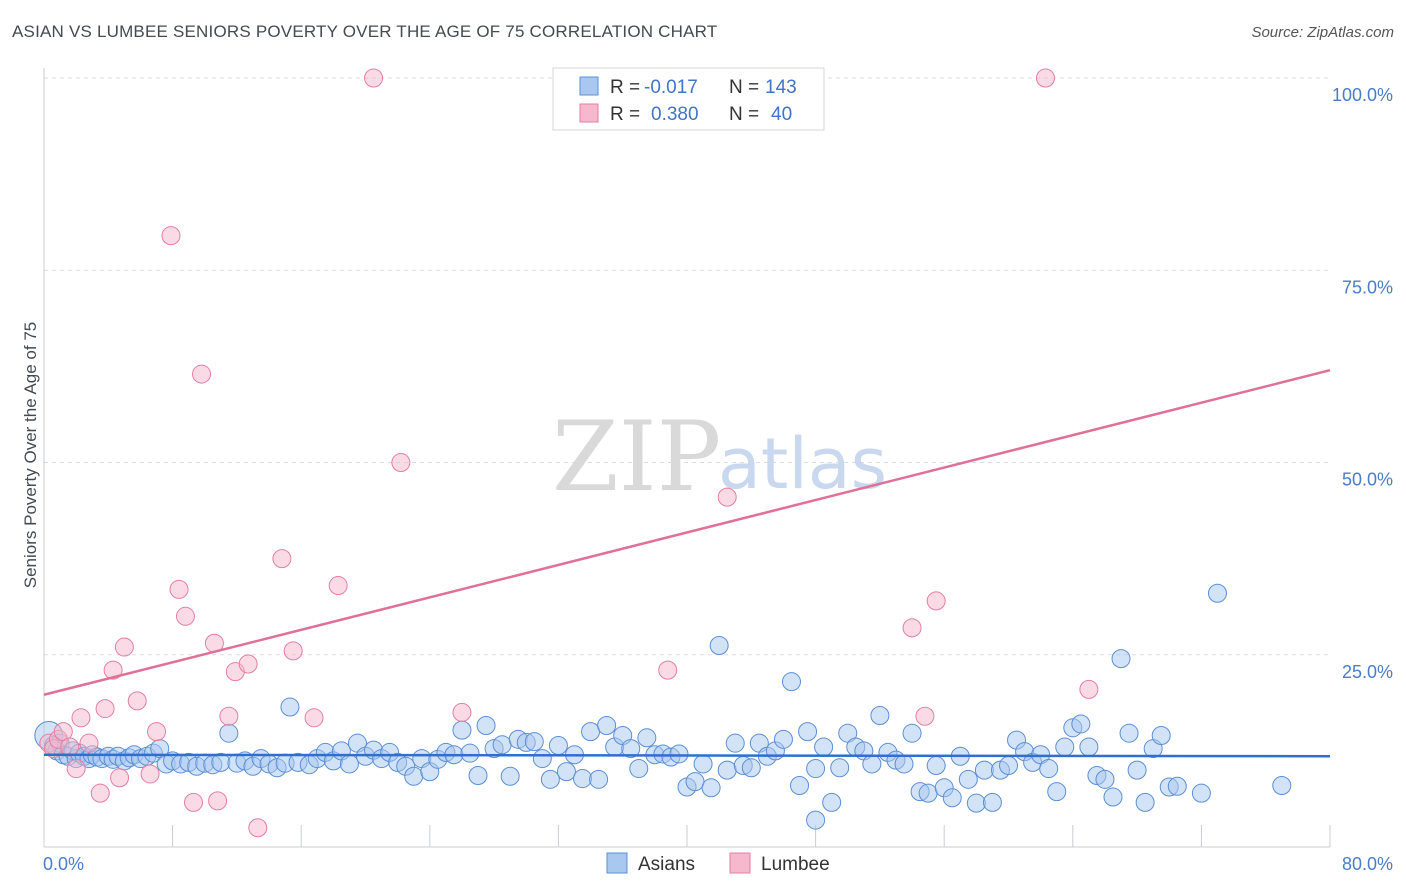 The image size is (1406, 892). What do you see at coordinates (1367, 672) in the screenshot?
I see `y-tick-label-0: 25.0%` at bounding box center [1367, 672].